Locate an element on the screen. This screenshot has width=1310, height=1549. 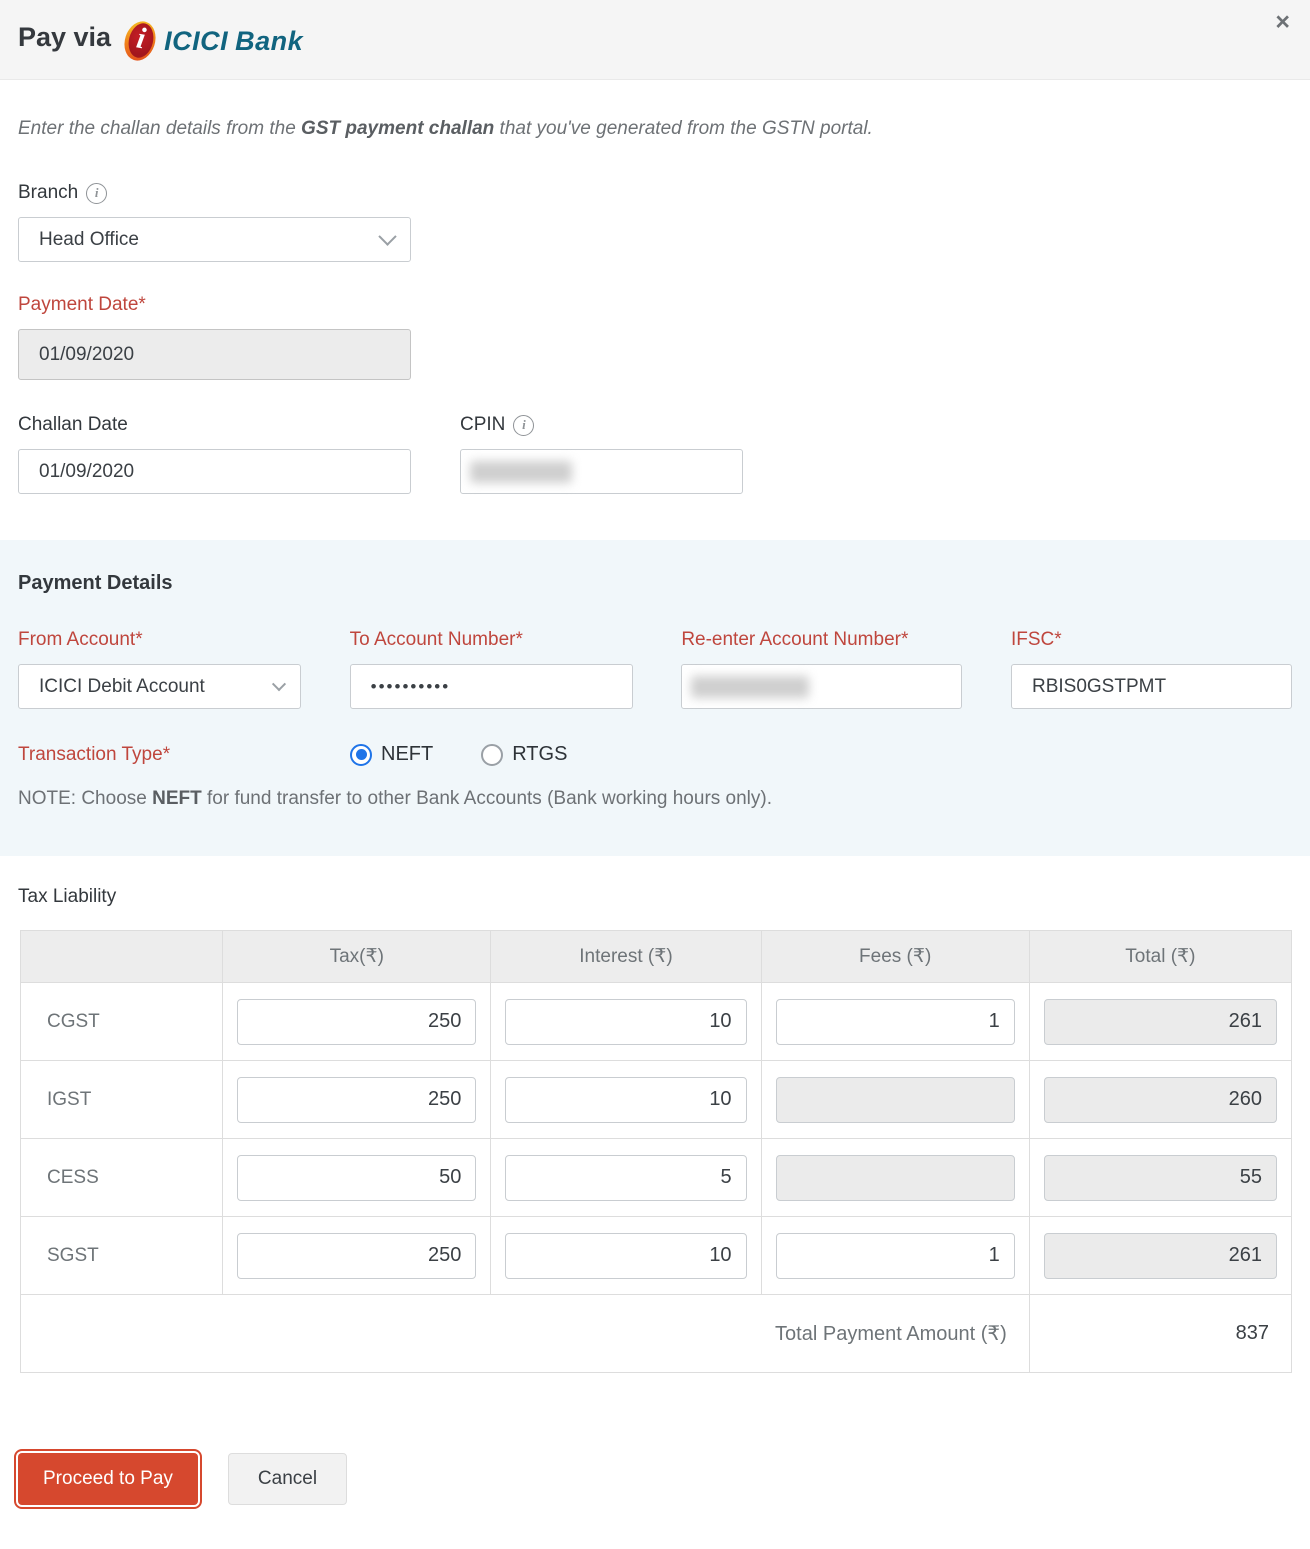
radio-selected-icon is located at coordinates (361, 754).